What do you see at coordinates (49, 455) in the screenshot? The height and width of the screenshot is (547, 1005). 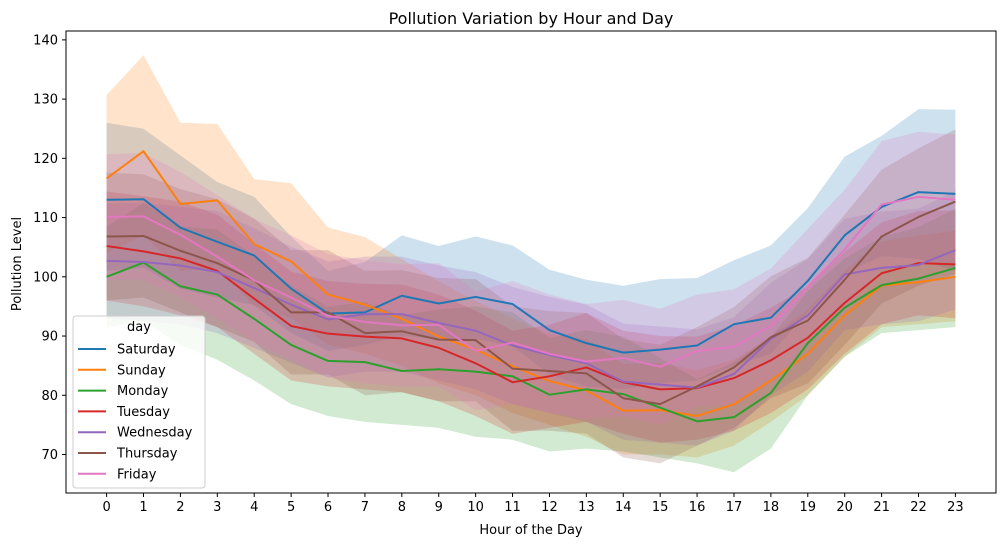 I see `y-tick-label: 70` at bounding box center [49, 455].